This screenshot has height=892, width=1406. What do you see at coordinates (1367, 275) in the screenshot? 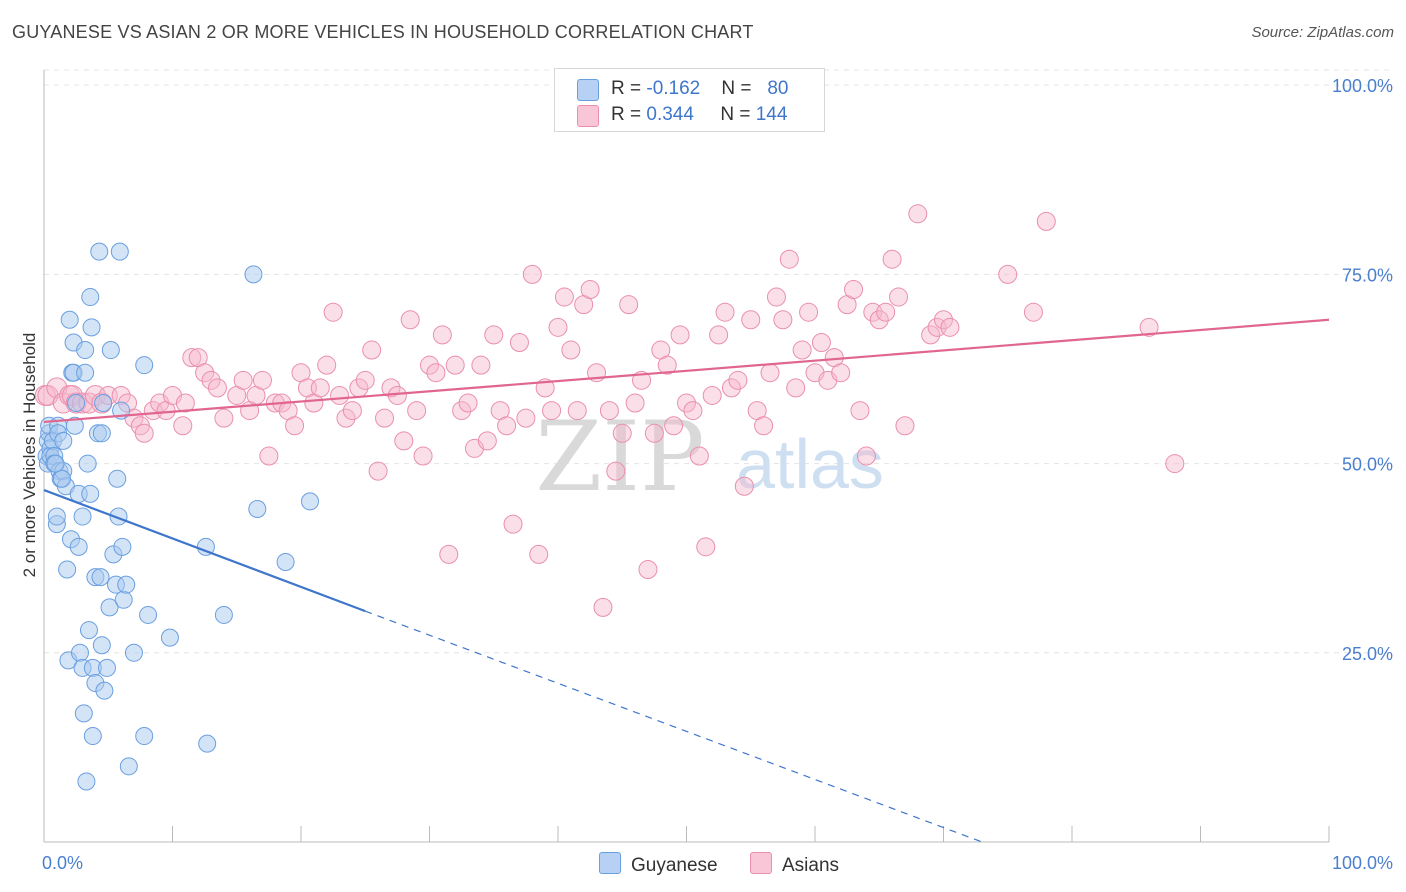
I see `y-tick-label: 75.0%` at bounding box center [1367, 275].